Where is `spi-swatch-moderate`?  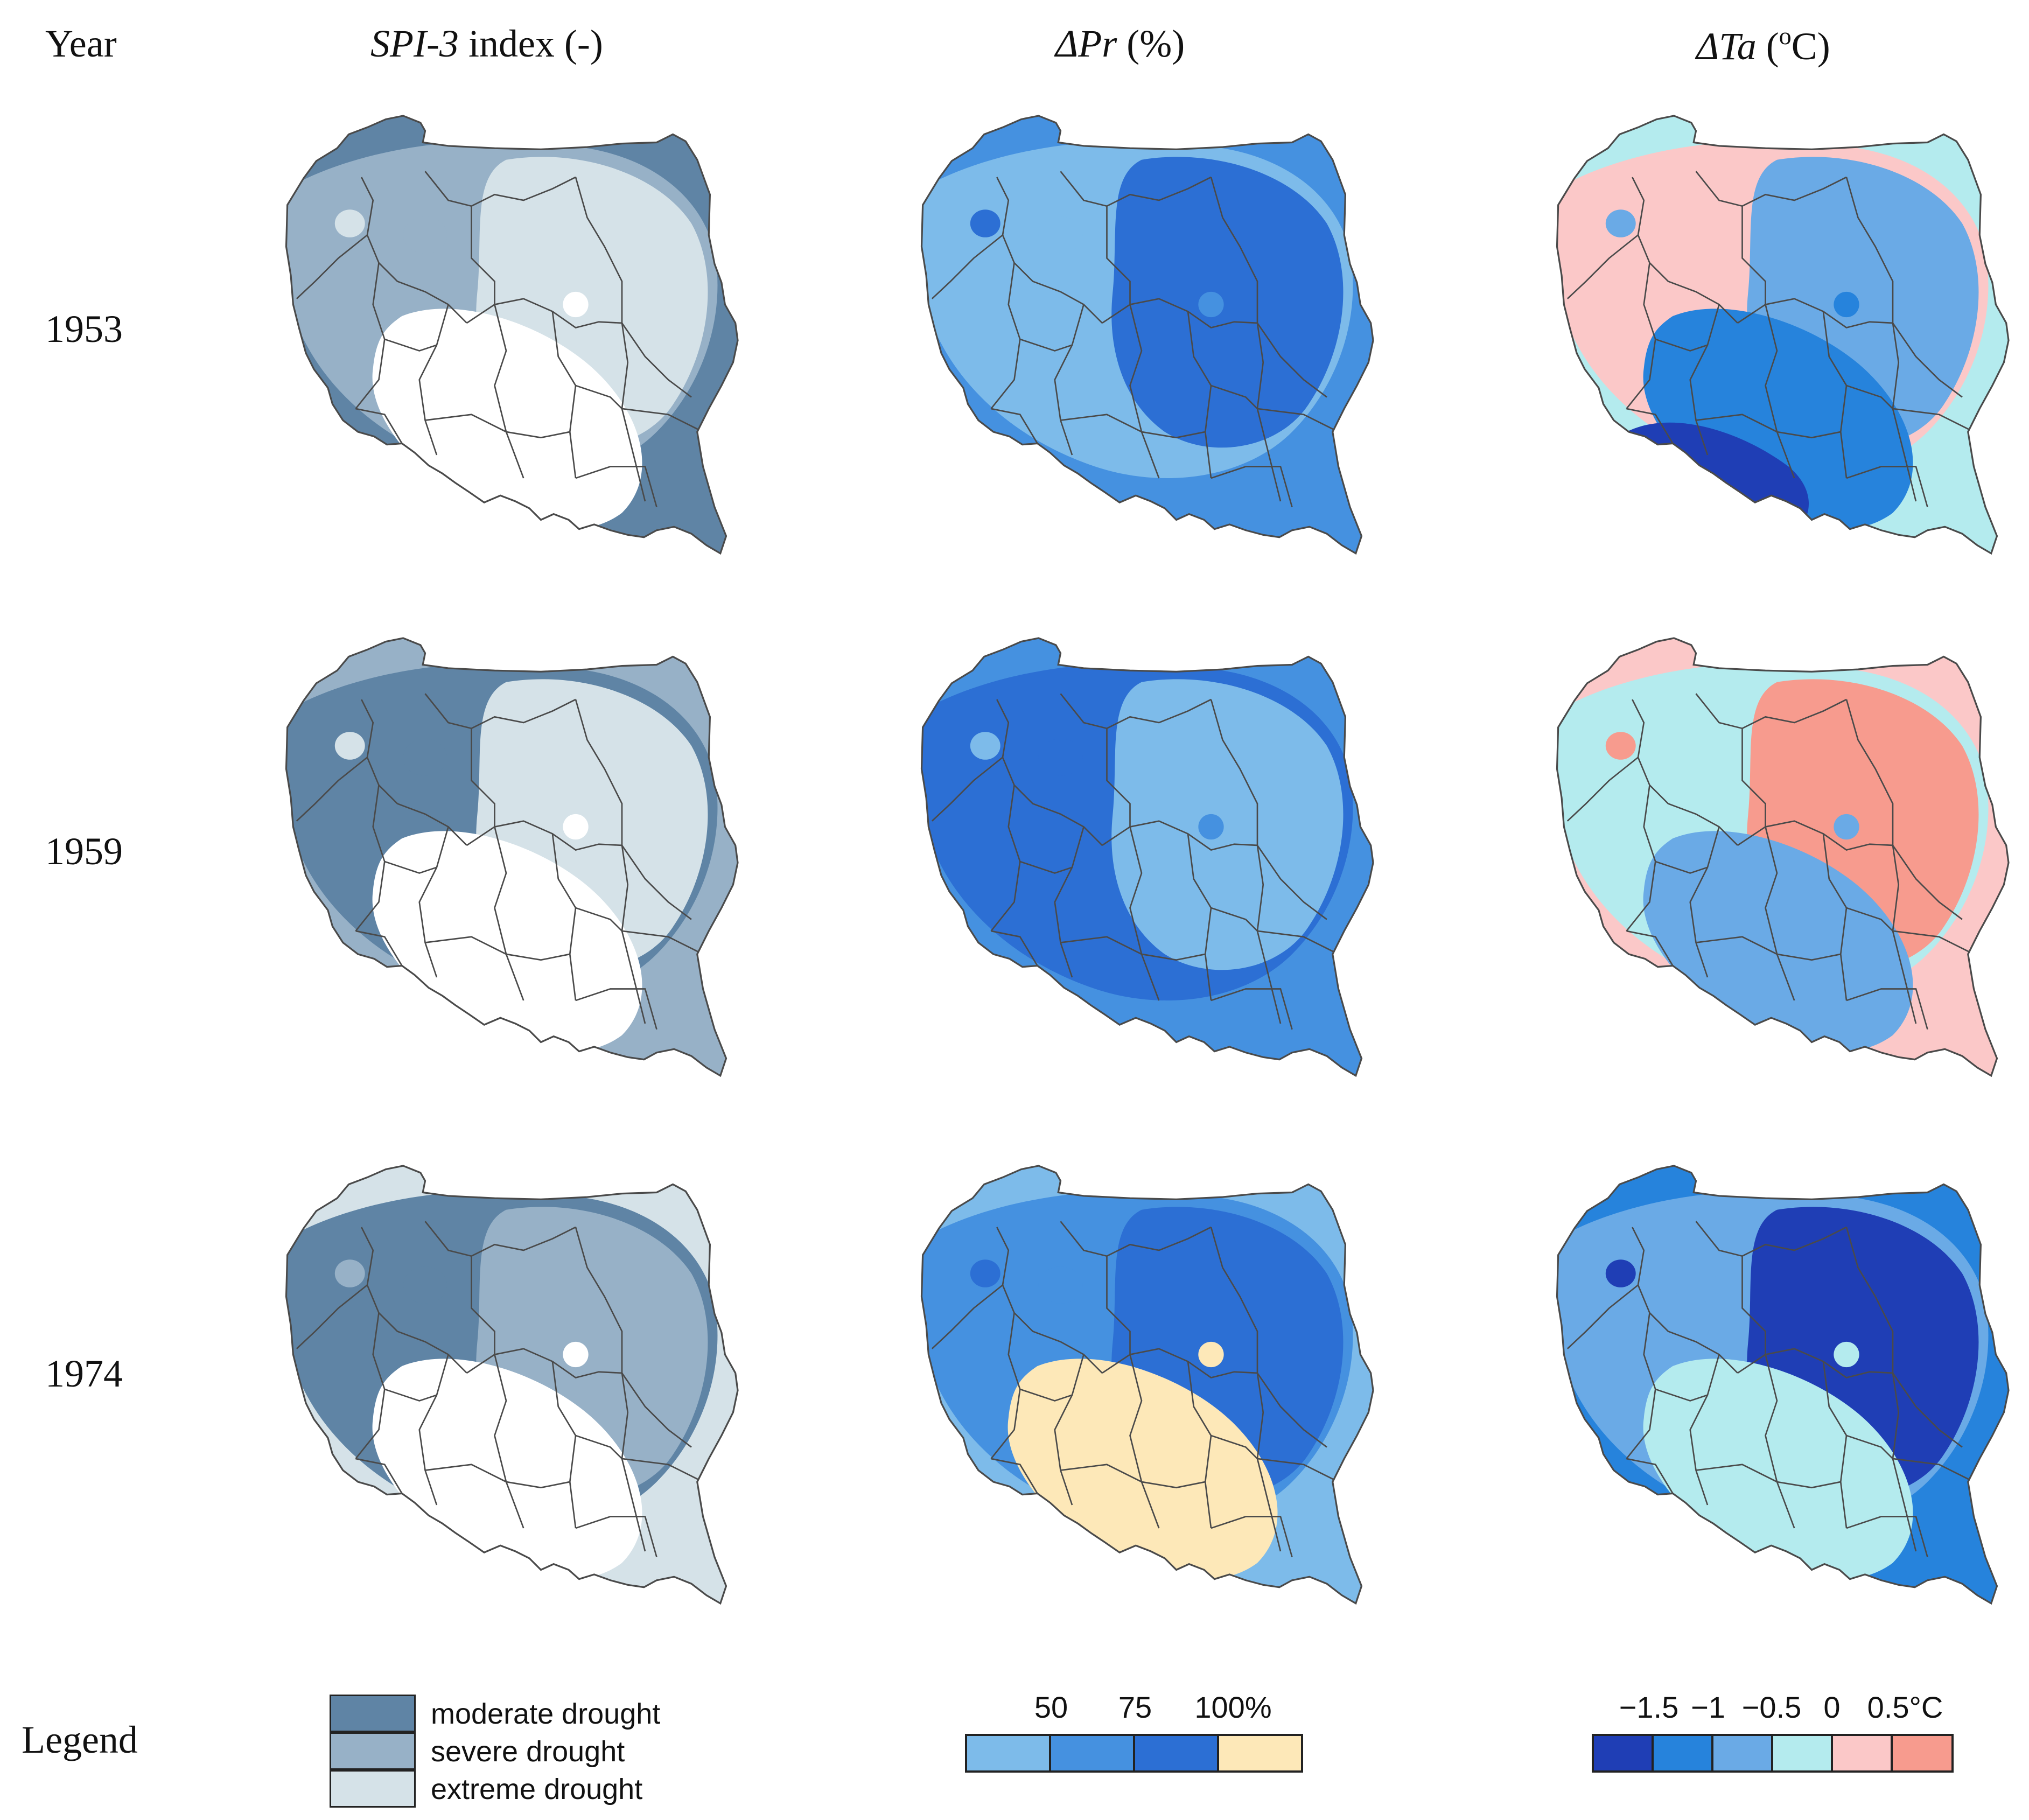
spi-swatch-moderate is located at coordinates (373, 1713).